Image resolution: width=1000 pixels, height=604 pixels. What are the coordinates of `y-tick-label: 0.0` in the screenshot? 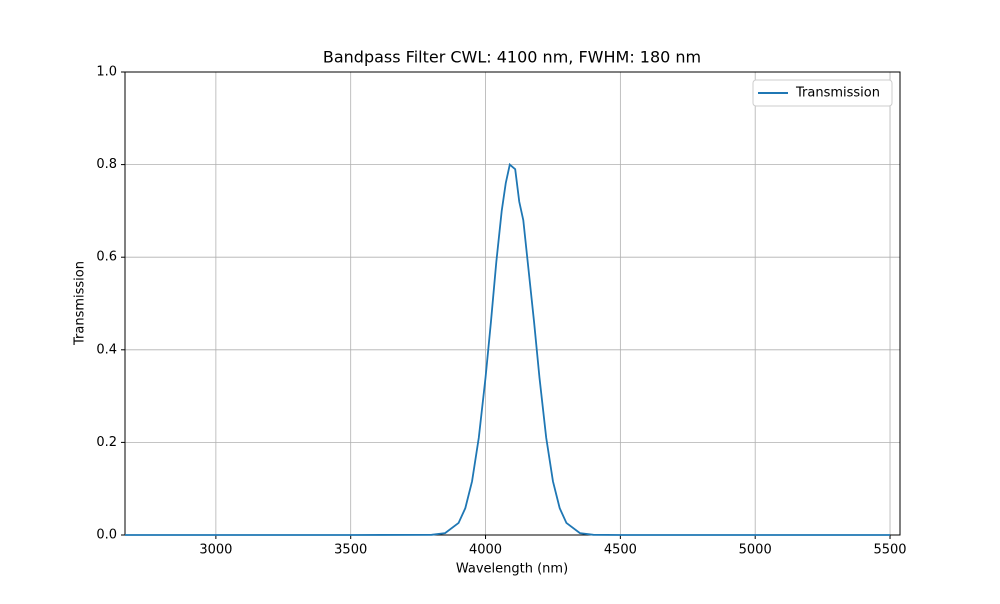 It's located at (106, 535).